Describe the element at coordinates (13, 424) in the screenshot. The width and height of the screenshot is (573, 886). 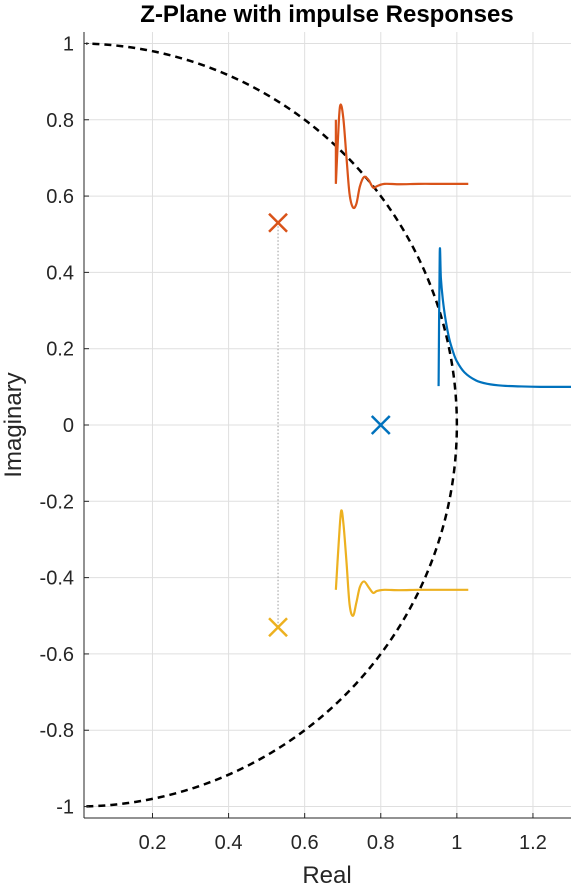
I see `y-axis-label: Imaginary` at that location.